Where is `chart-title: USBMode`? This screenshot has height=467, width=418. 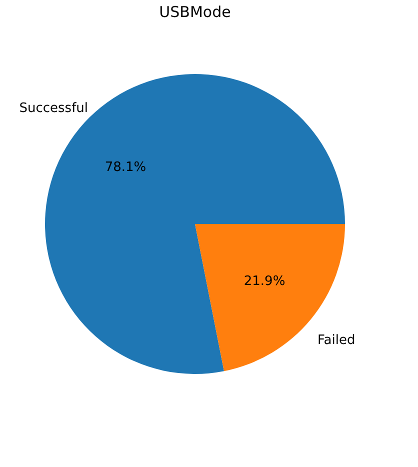
chart-title: USBMode is located at coordinates (195, 12).